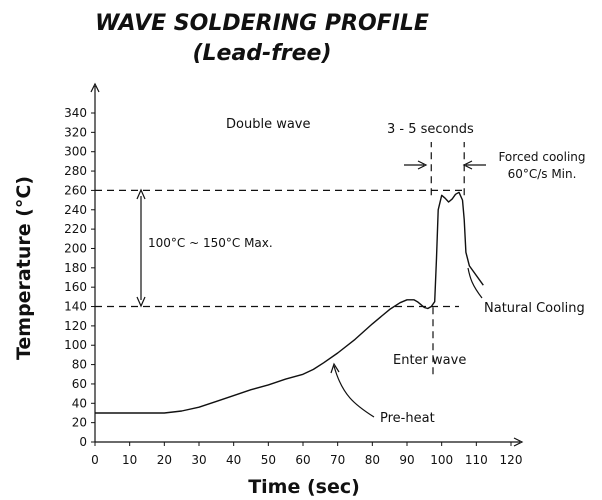 The image size is (602, 500). Describe the element at coordinates (95, 460) in the screenshot. I see `x-tick-label: 0` at that location.